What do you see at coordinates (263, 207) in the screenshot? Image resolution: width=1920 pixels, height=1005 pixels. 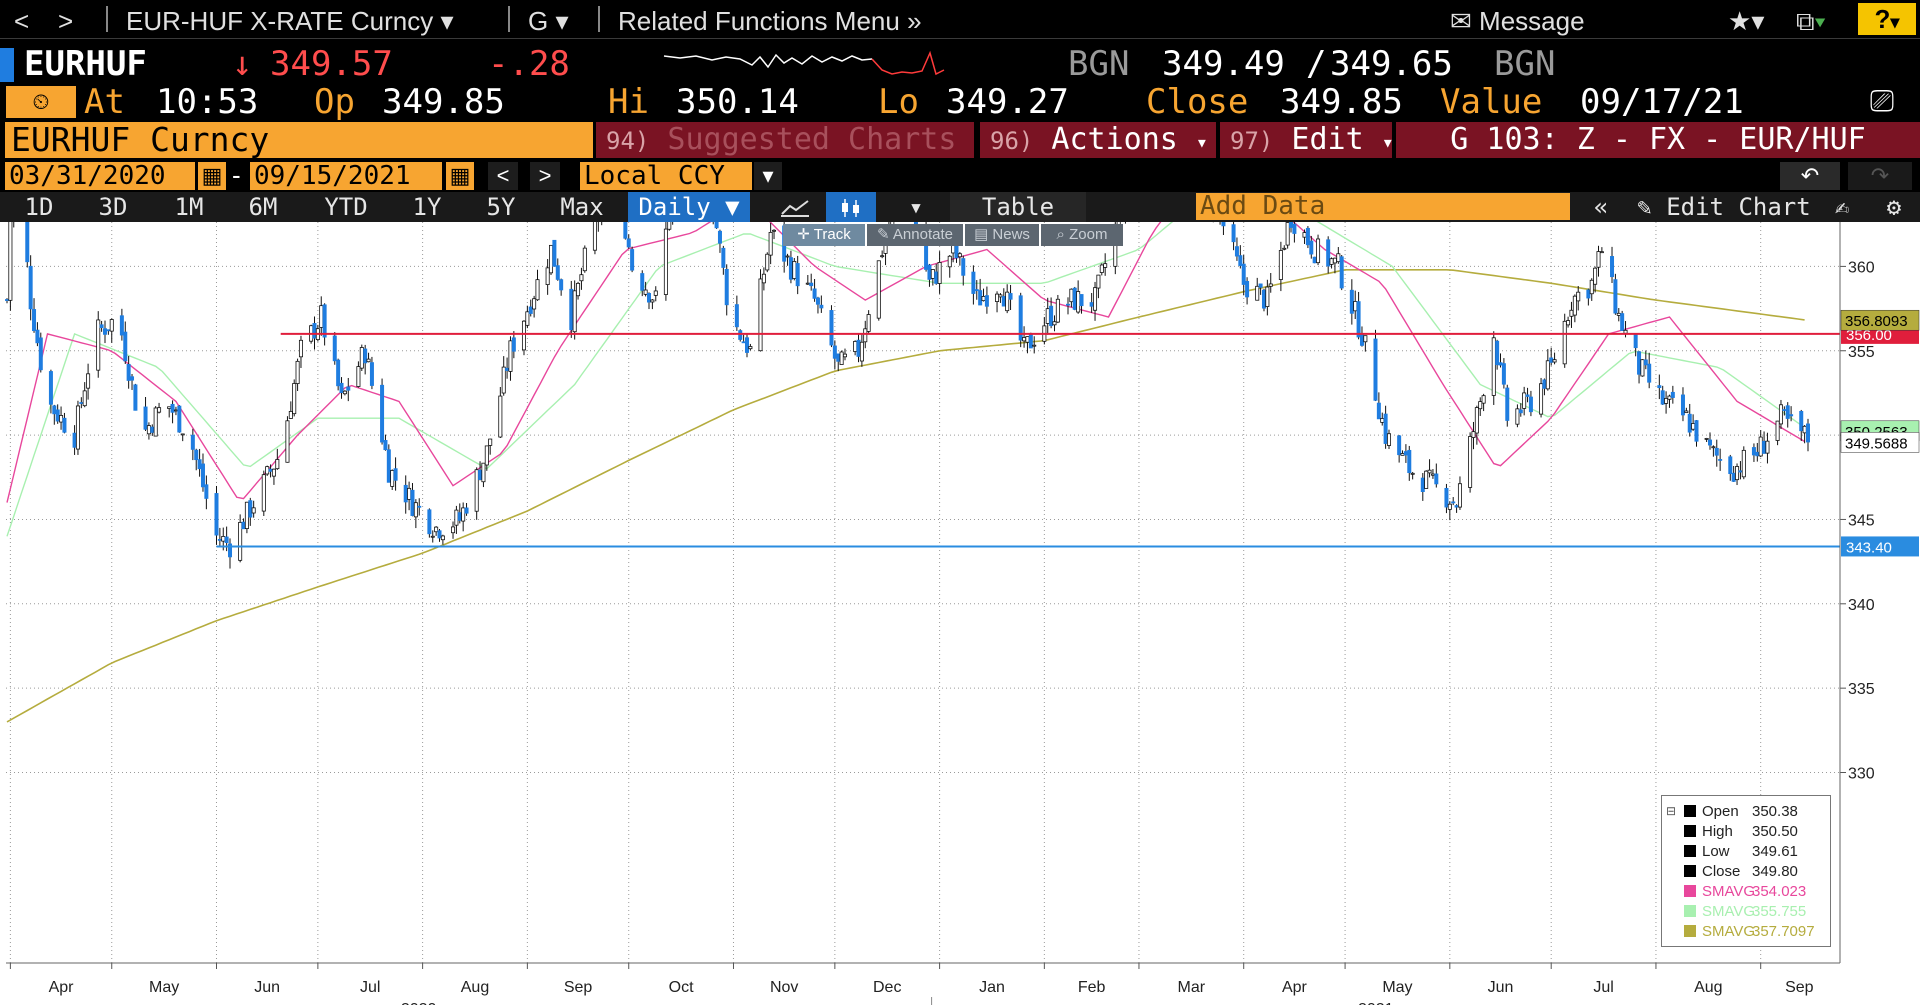 I see `period-6m: 6M` at bounding box center [263, 207].